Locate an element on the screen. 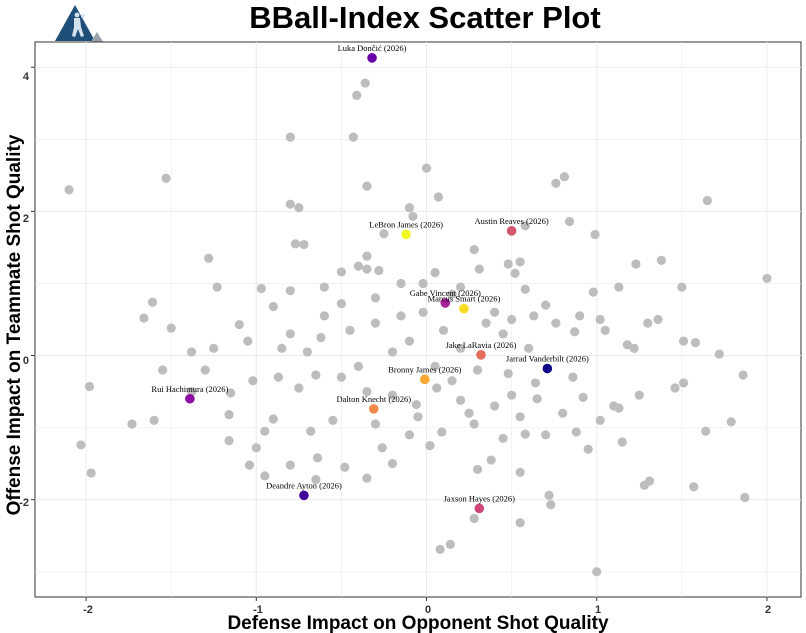 Image resolution: width=806 pixels, height=633 pixels. point-label: Rui Hachimura (2026) is located at coordinates (189, 389).